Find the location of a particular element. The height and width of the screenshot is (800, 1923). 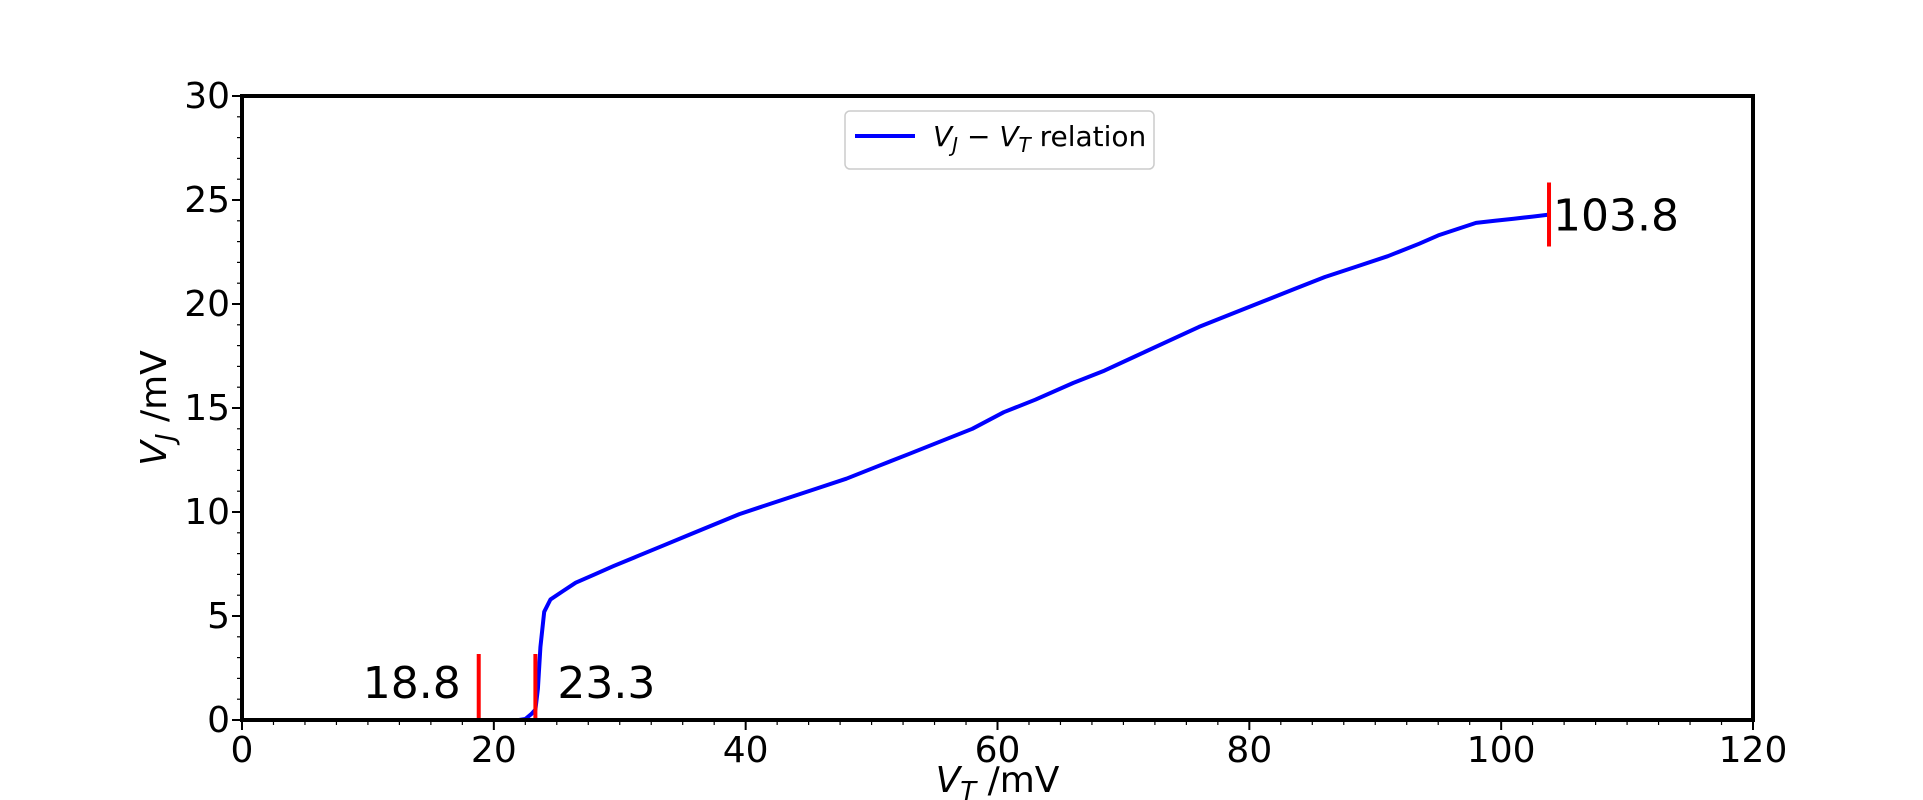

x-axis-label: VT /mV is located at coordinates (998, 780).